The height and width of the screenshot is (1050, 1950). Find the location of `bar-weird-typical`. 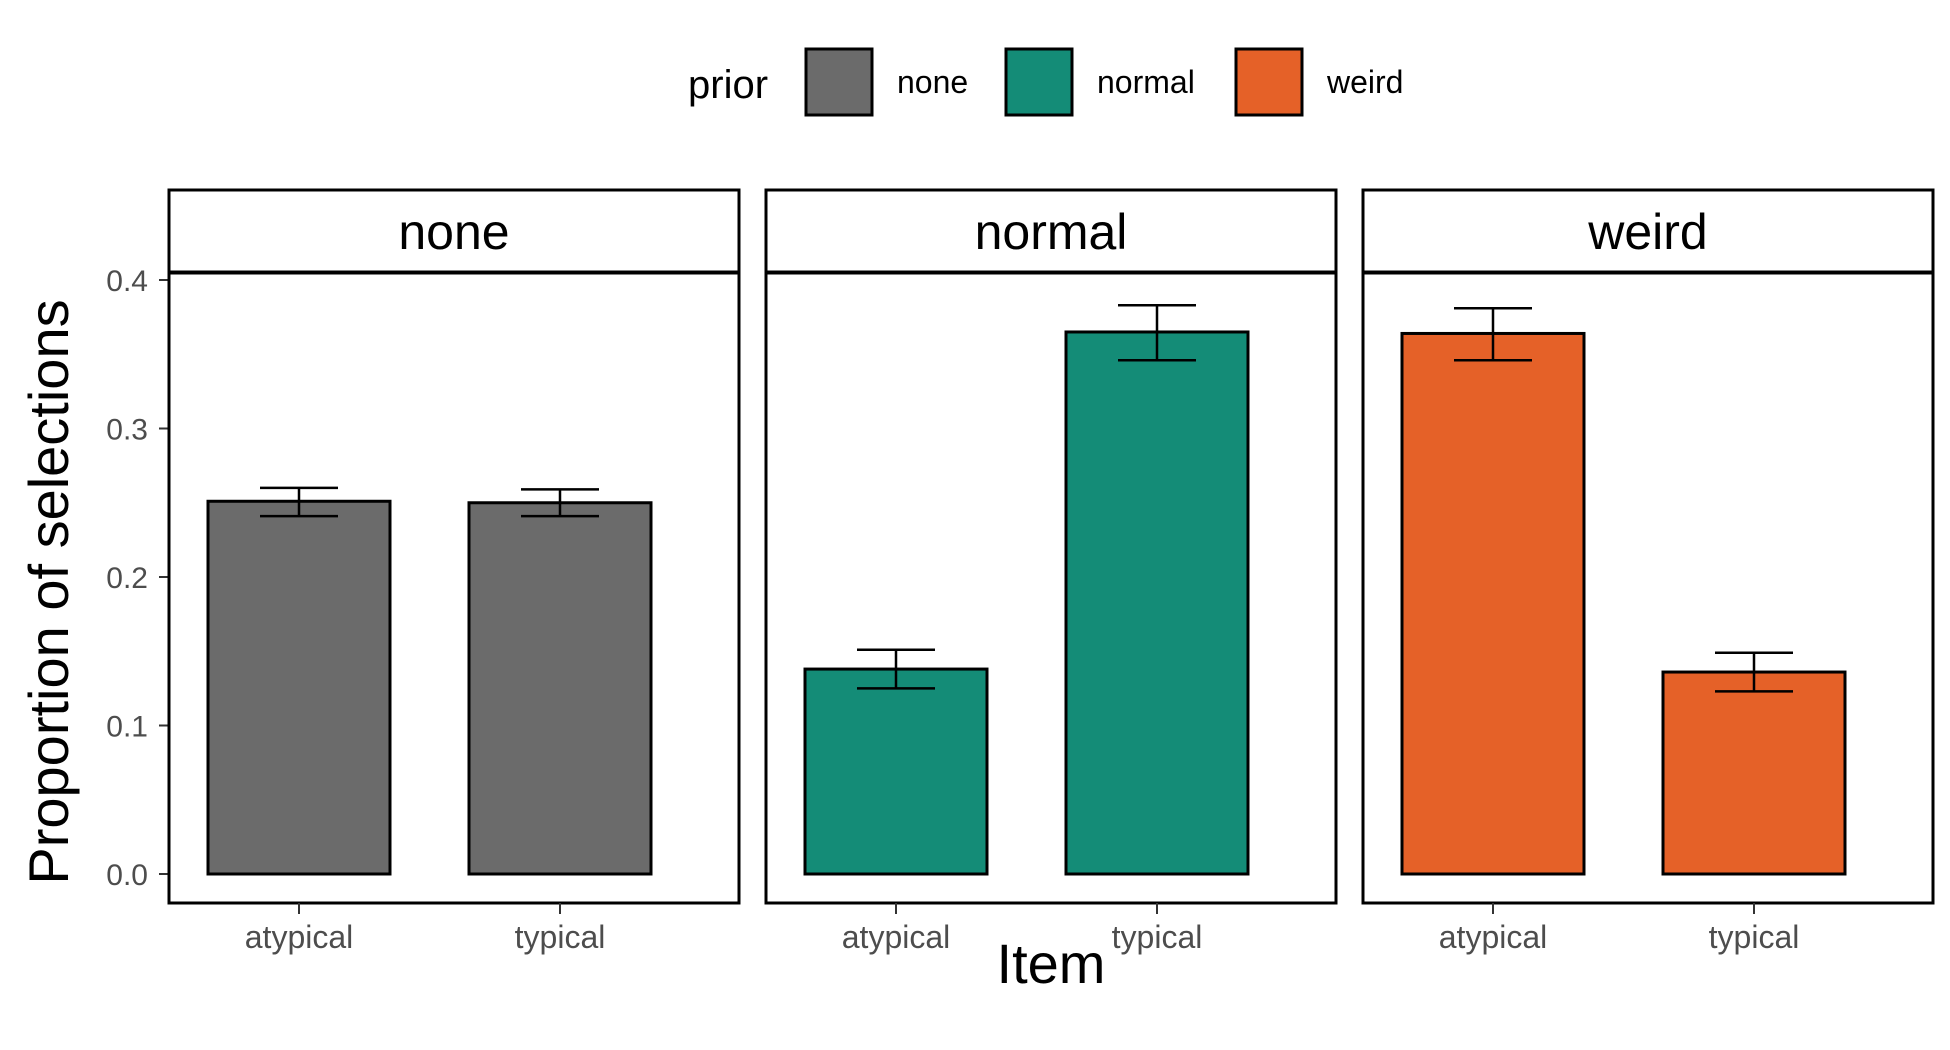

bar-weird-typical is located at coordinates (1754, 773).